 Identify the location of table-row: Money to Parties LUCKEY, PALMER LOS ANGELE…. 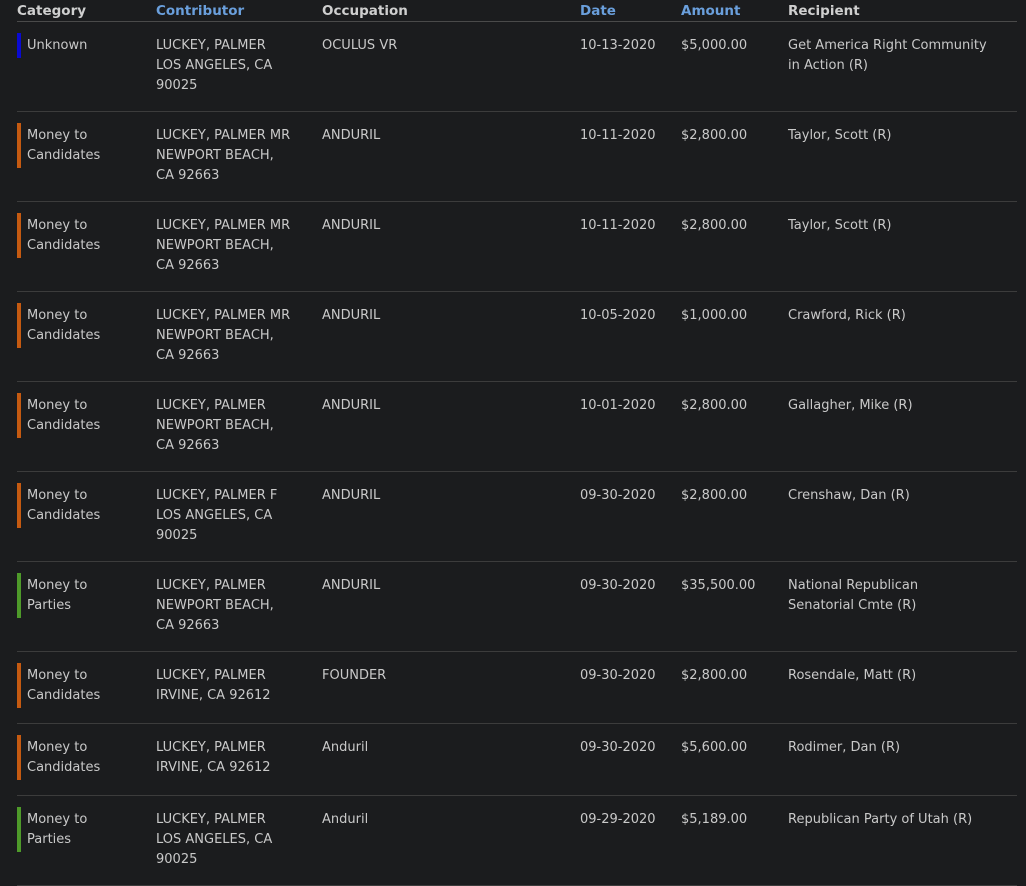
(517, 840).